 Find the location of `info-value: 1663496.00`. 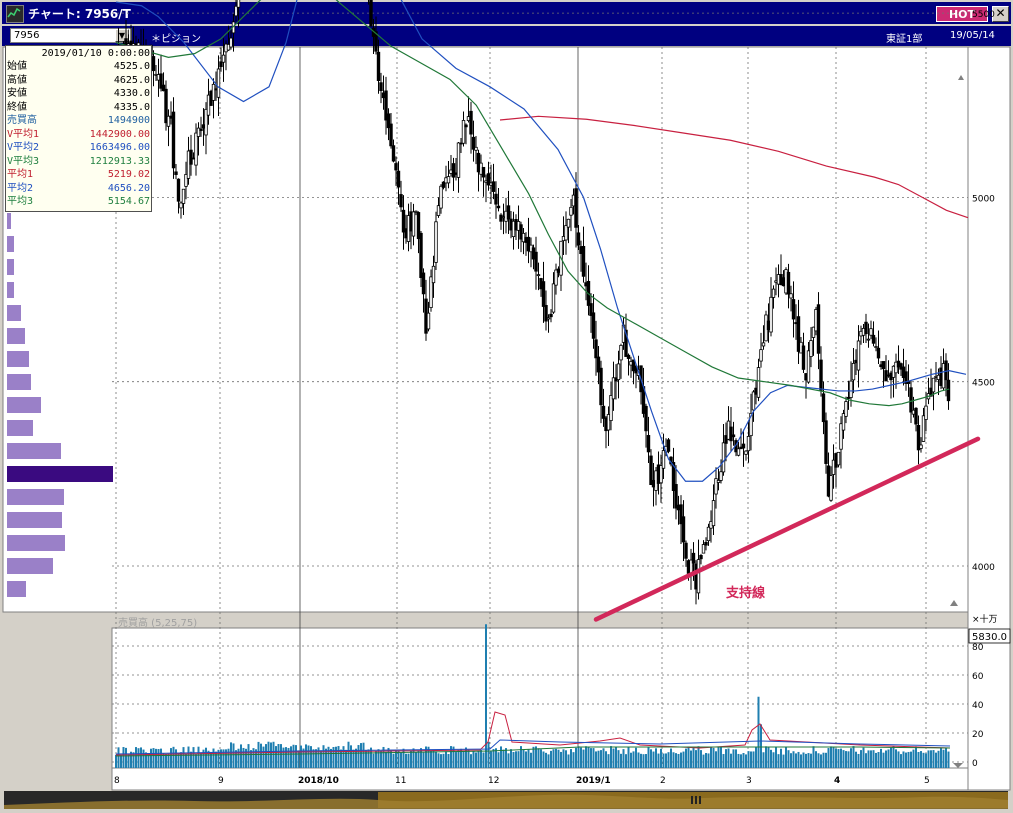

info-value: 1663496.00 is located at coordinates (119, 147).